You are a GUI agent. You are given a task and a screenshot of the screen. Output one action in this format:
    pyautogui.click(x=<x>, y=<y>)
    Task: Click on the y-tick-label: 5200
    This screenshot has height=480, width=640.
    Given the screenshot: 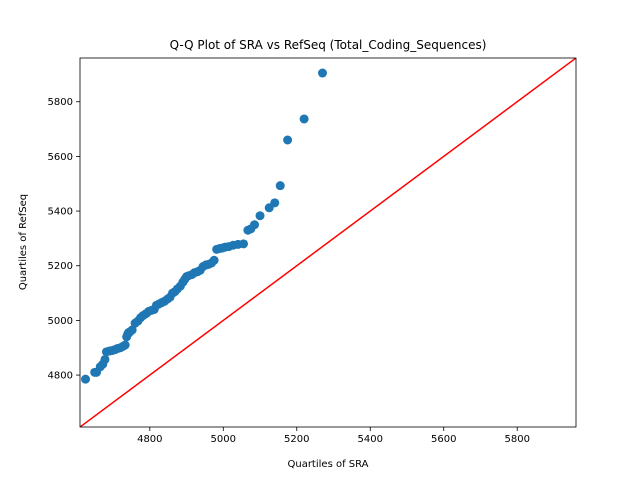 What is the action you would take?
    pyautogui.click(x=60, y=266)
    